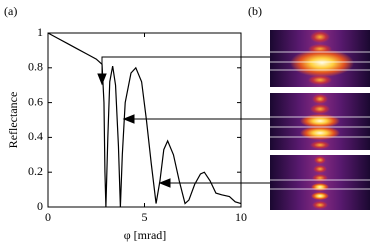 This screenshot has height=249, width=374. What do you see at coordinates (40, 32) in the screenshot?
I see `y-tick-label: 1` at bounding box center [40, 32].